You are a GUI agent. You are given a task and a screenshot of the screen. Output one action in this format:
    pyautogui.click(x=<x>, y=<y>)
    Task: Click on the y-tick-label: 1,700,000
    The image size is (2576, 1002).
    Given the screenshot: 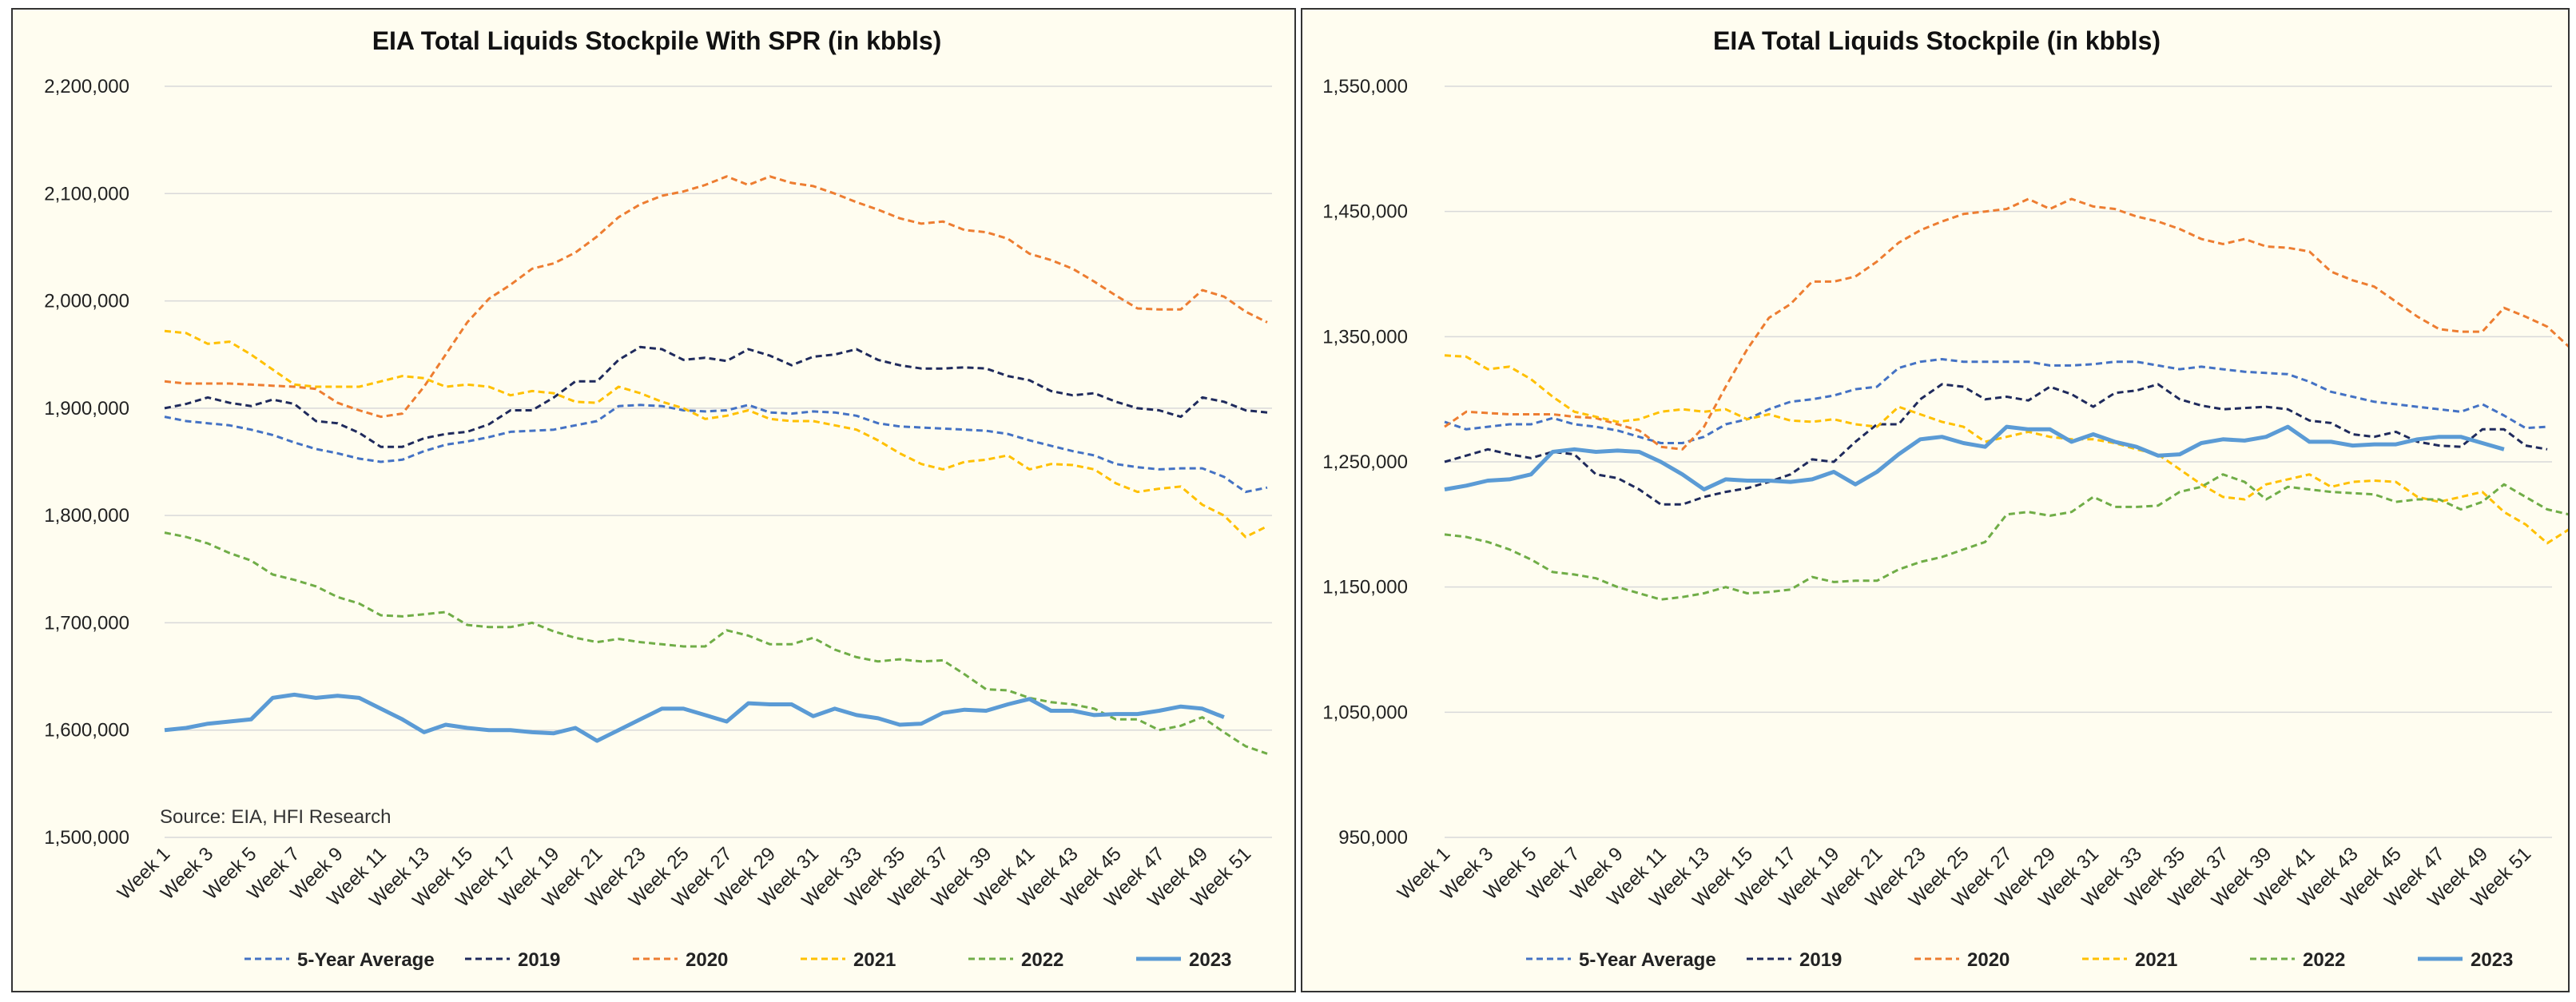 What is the action you would take?
    pyautogui.click(x=86, y=623)
    